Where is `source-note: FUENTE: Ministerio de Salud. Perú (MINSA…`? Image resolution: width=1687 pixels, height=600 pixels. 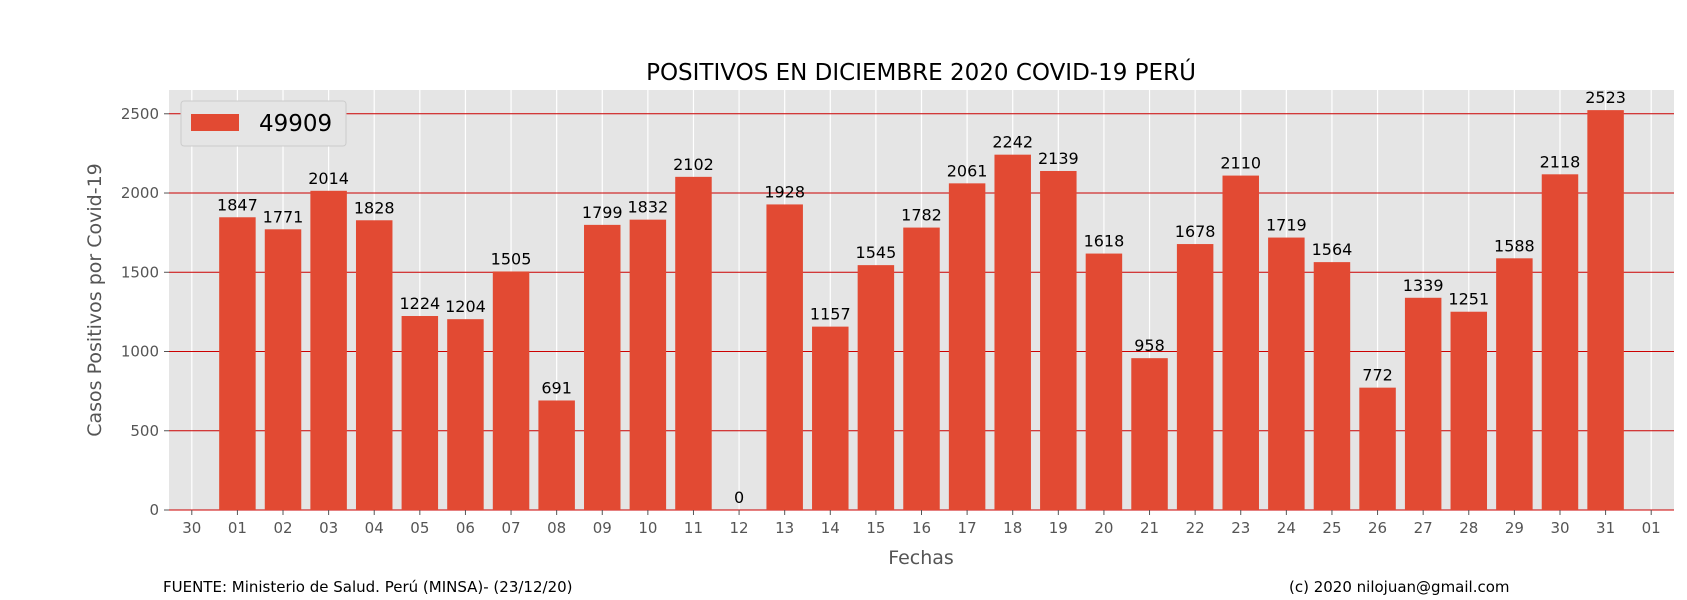 source-note: FUENTE: Ministerio de Salud. Perú (MINSA… is located at coordinates (368, 587).